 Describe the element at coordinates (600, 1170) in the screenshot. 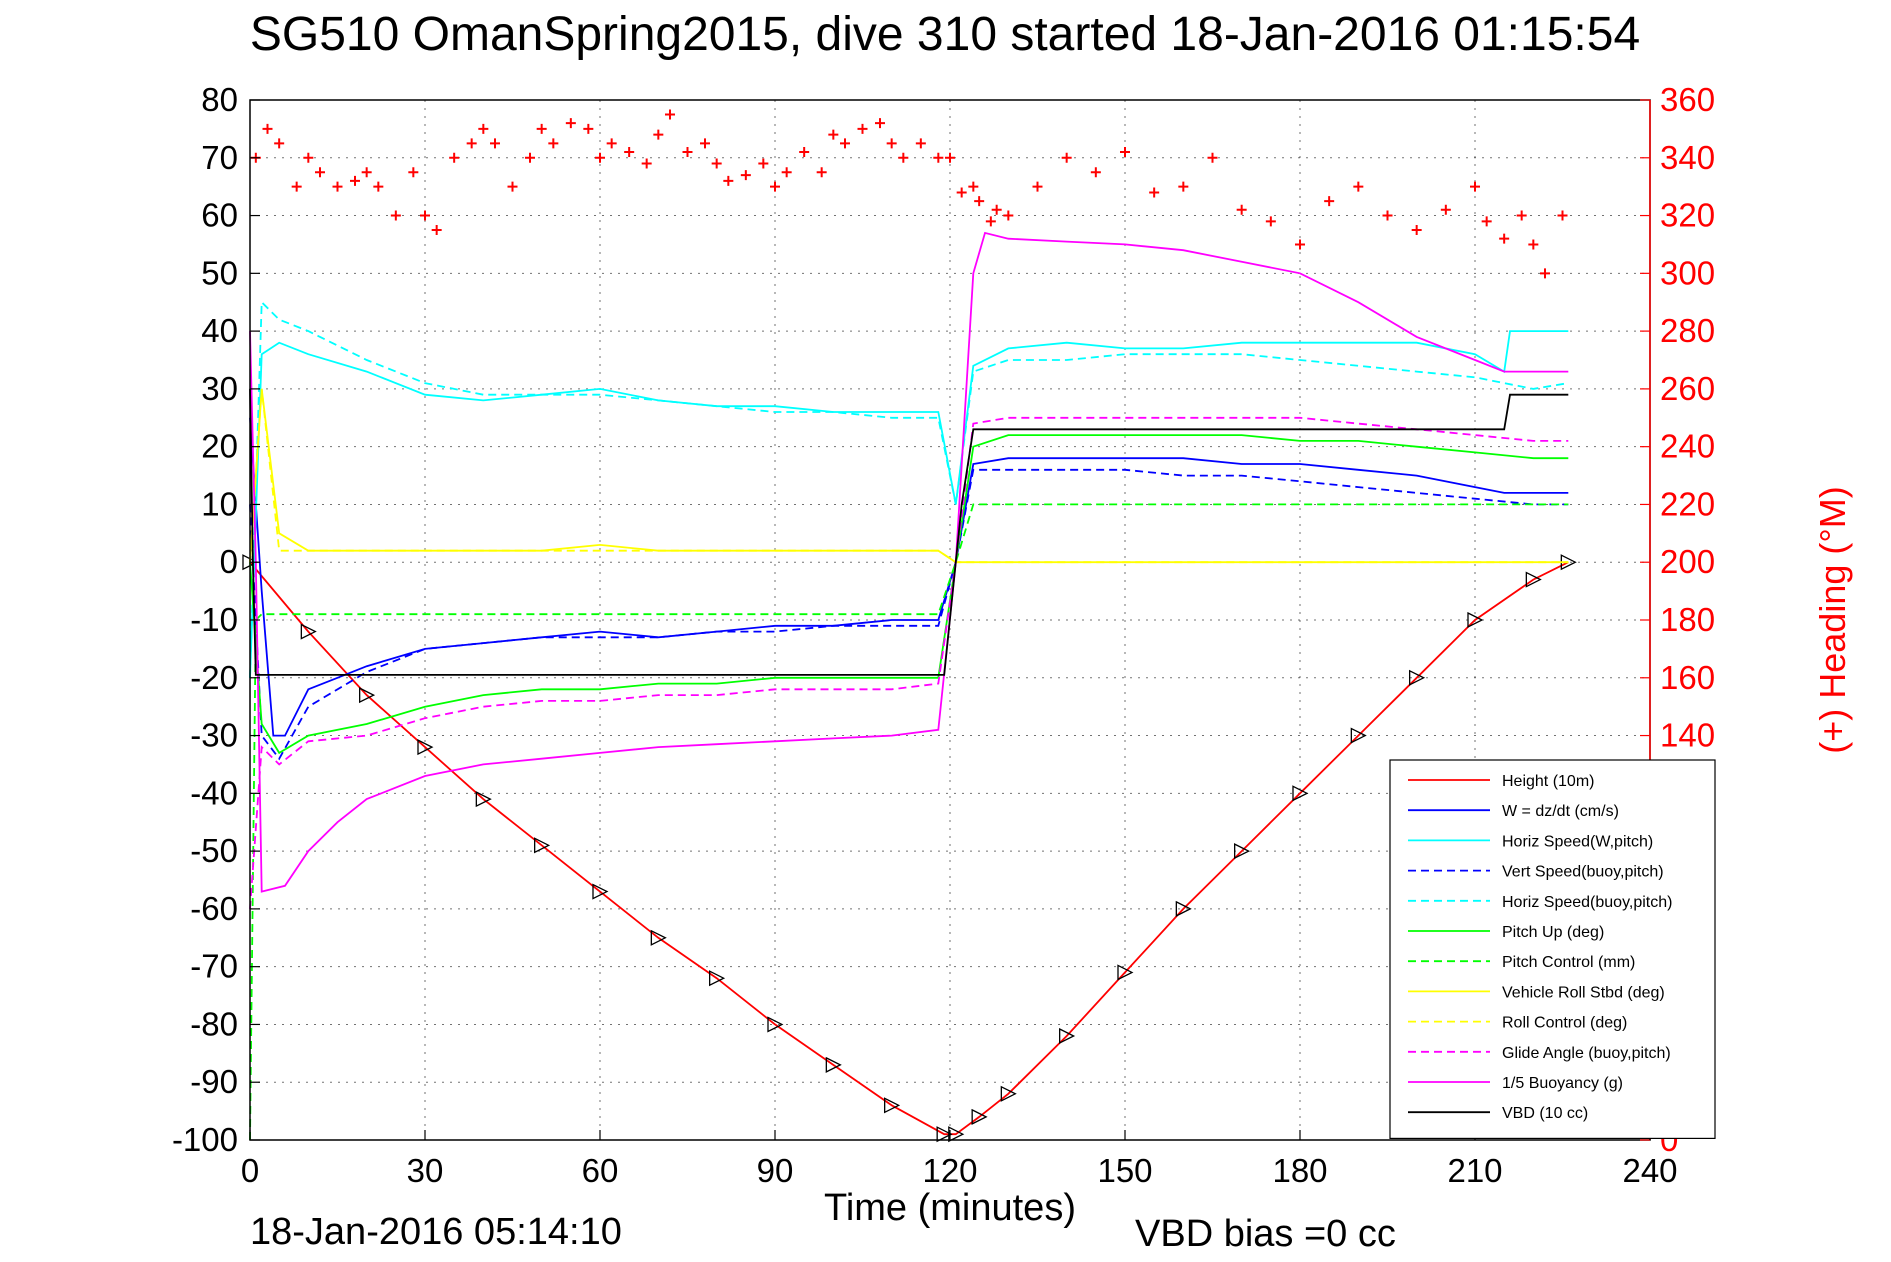

I see `x-tick-label: 60` at that location.